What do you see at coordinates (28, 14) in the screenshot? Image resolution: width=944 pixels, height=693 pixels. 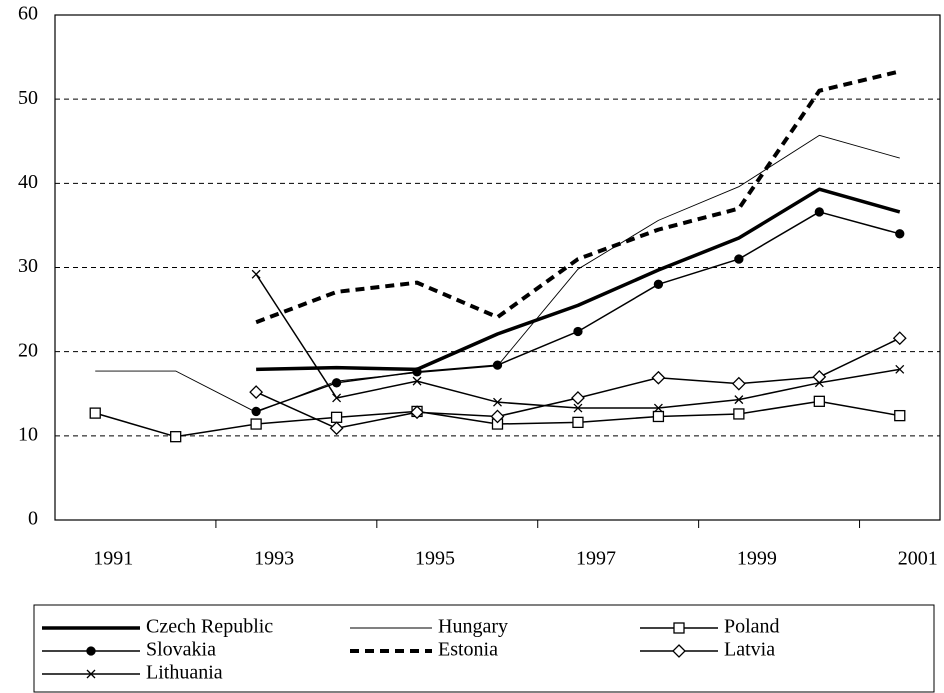 I see `y-tick-label: 60` at bounding box center [28, 14].